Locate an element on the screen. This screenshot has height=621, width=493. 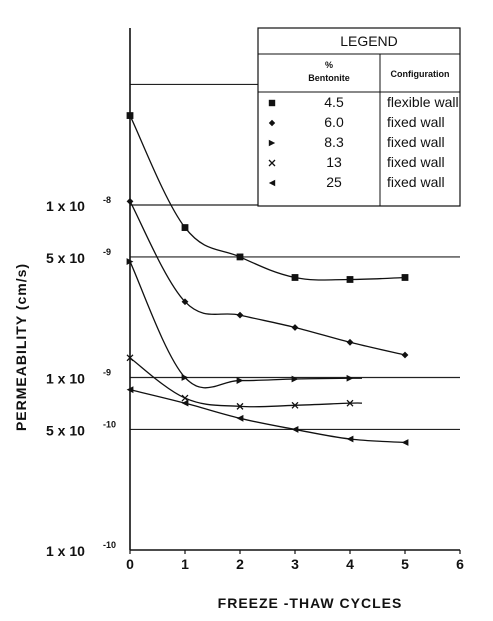
legend-value-2: 8.3 is located at coordinates (334, 142).